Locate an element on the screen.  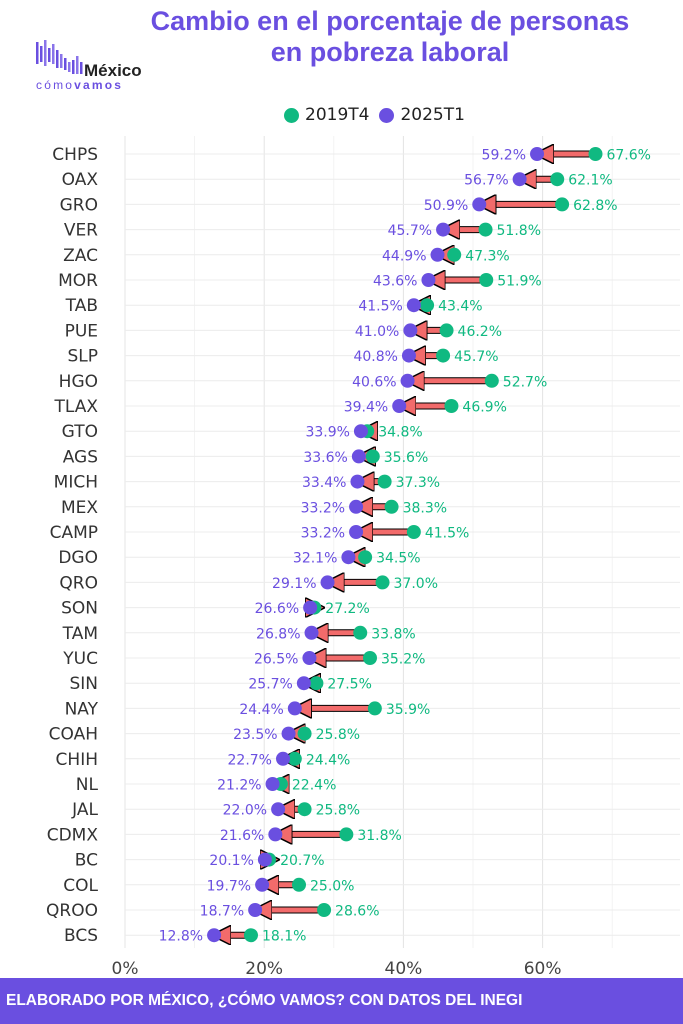
logo-main-text: México is located at coordinates (113, 70).